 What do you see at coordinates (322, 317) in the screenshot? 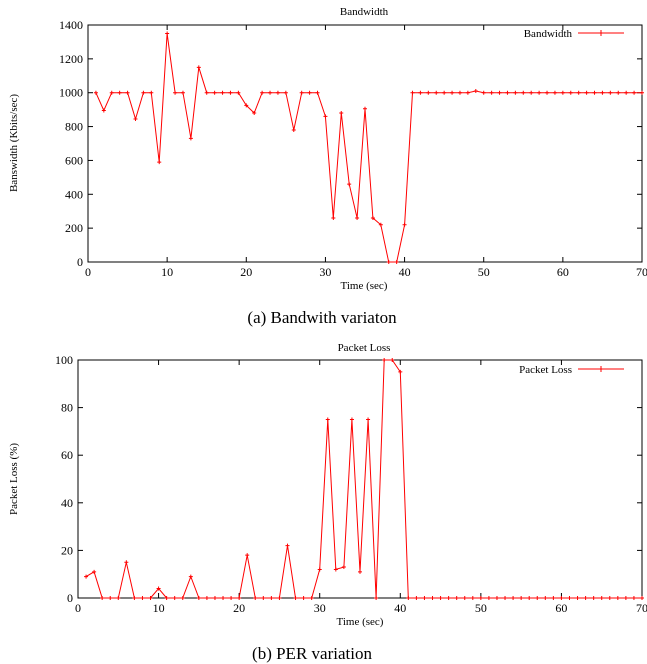
I see `bandwidth-caption: (a) Bandwith variaton` at bounding box center [322, 317].